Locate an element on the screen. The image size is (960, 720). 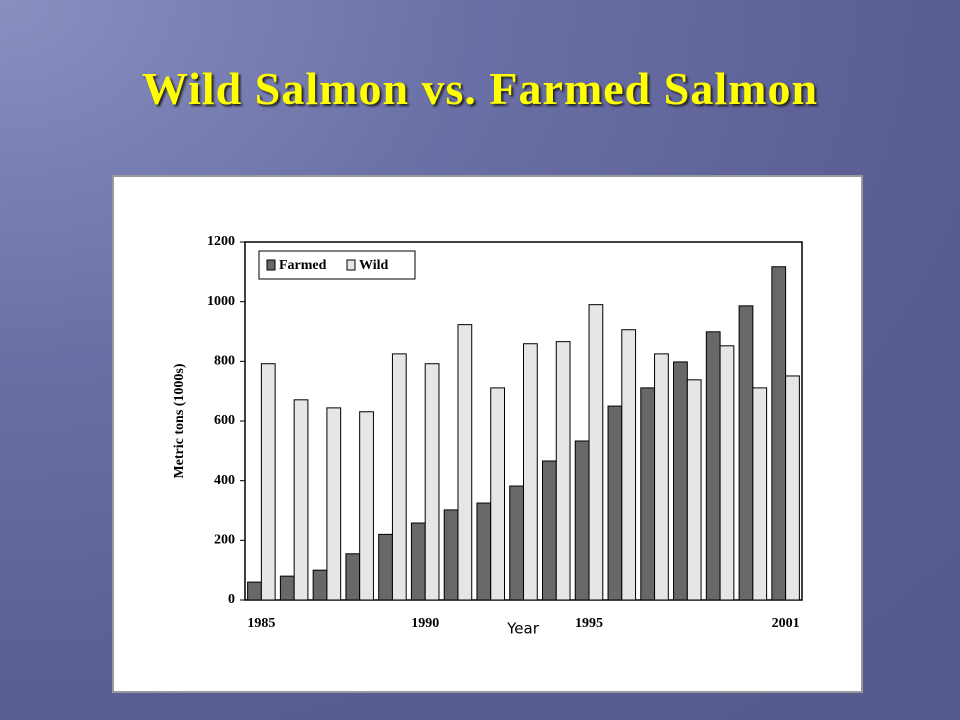
y-tick-label: 1200 is located at coordinates (221, 241).